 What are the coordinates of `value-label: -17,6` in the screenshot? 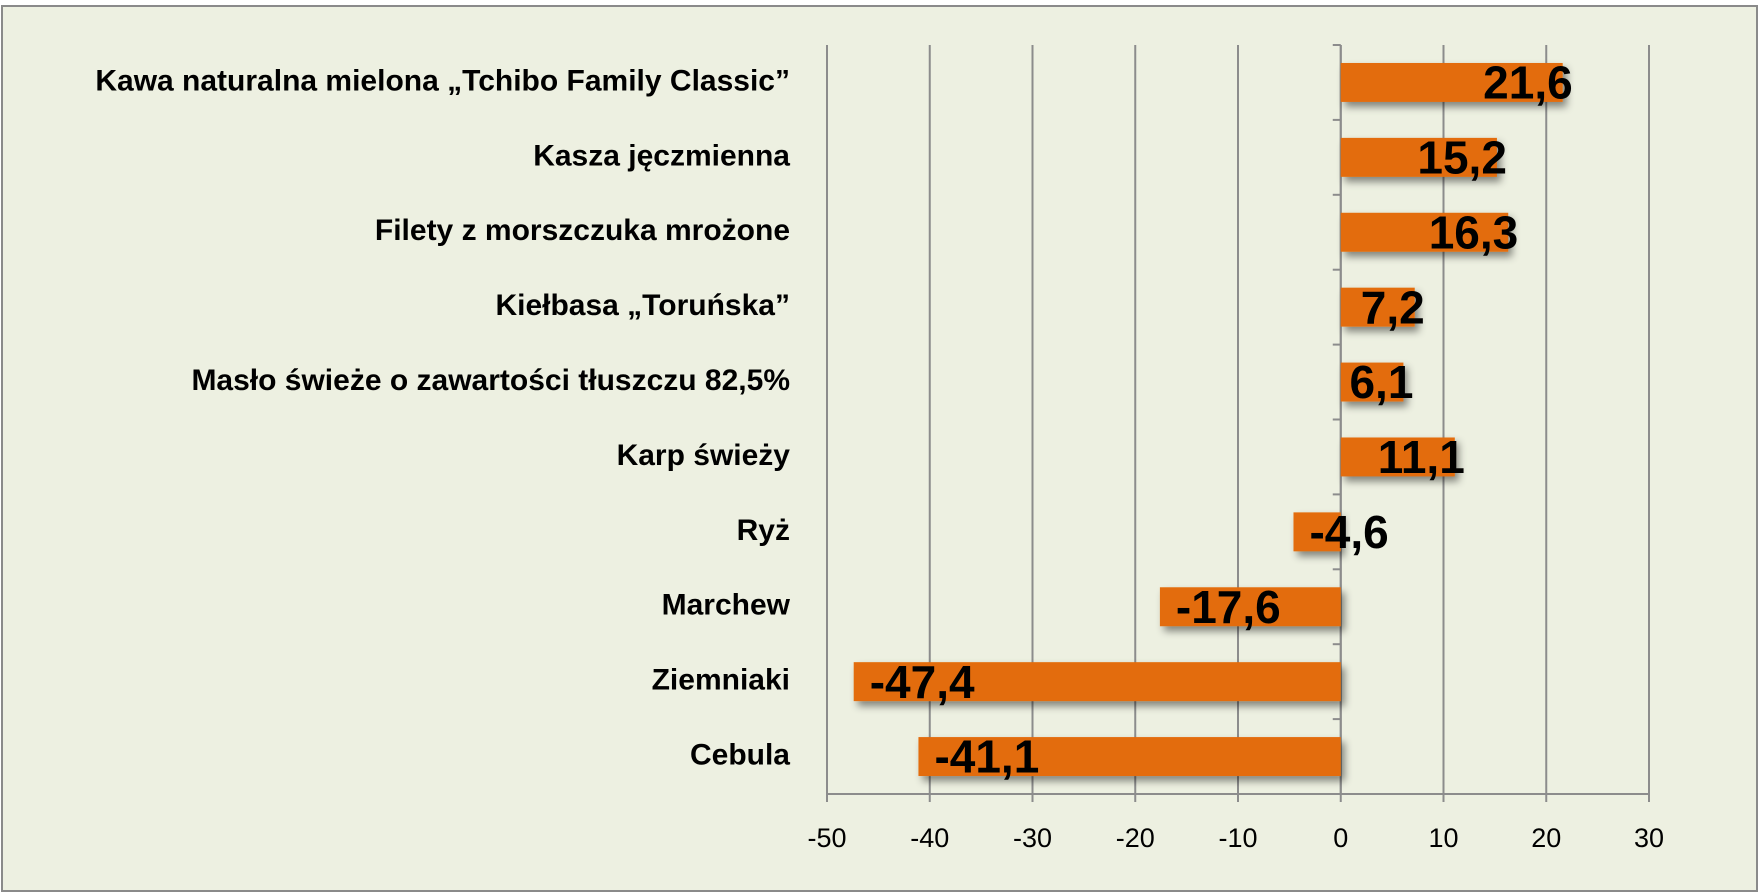 It's located at (1228, 607).